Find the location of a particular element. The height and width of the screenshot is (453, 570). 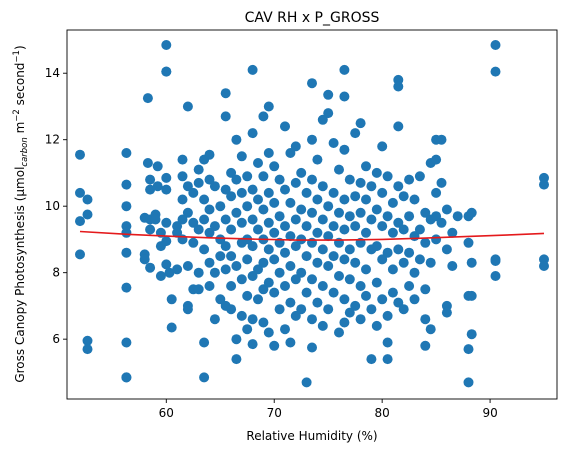

y-label-mid2: second is located at coordinates (20, 86).